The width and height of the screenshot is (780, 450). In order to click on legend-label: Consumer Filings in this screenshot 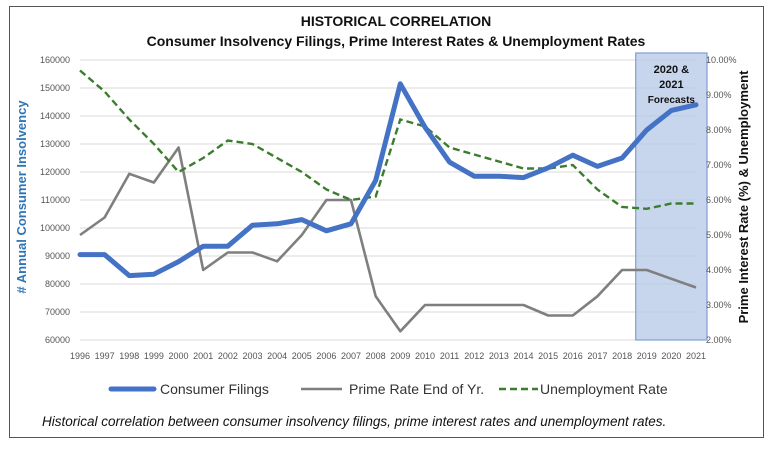, I will do `click(214, 389)`.